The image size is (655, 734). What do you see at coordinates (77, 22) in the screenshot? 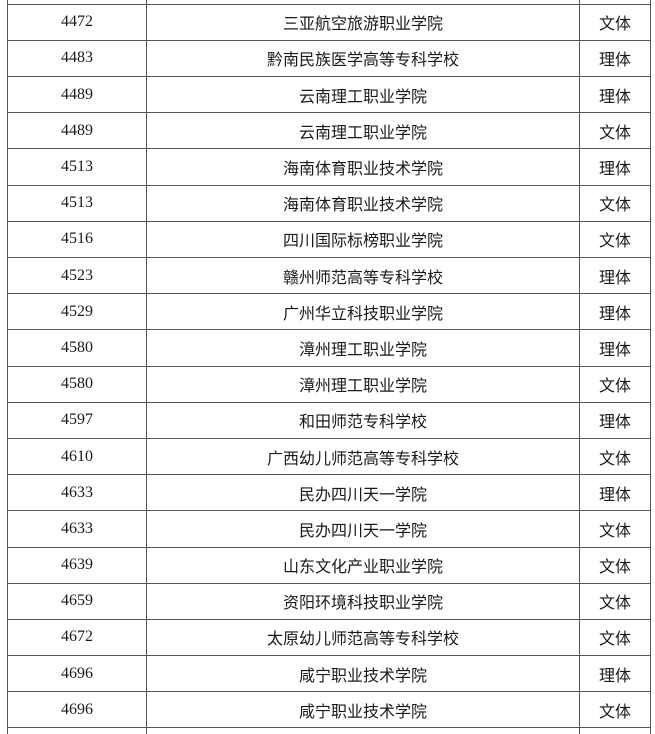
I see `school-code-cell: 4472` at bounding box center [77, 22].